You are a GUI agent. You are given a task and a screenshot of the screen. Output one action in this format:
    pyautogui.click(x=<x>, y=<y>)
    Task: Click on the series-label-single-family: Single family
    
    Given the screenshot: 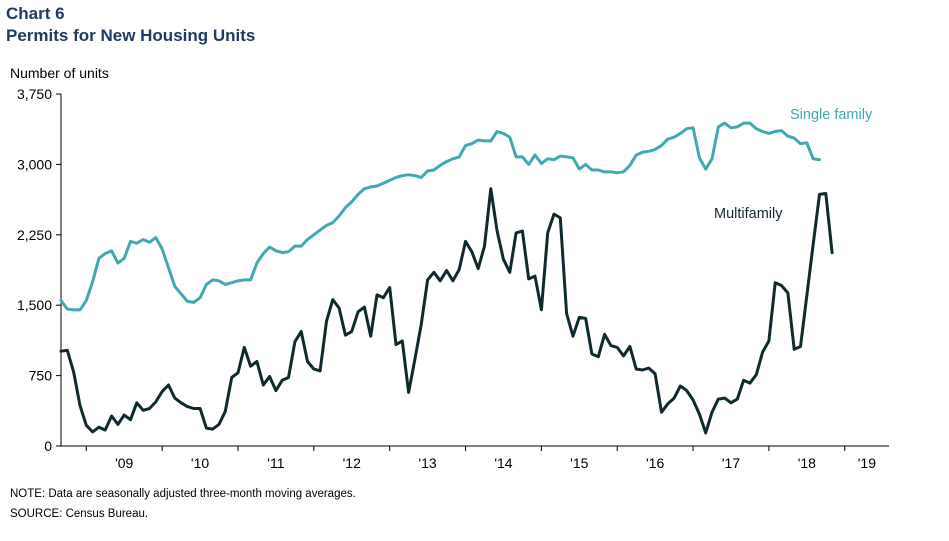 What is the action you would take?
    pyautogui.click(x=831, y=115)
    